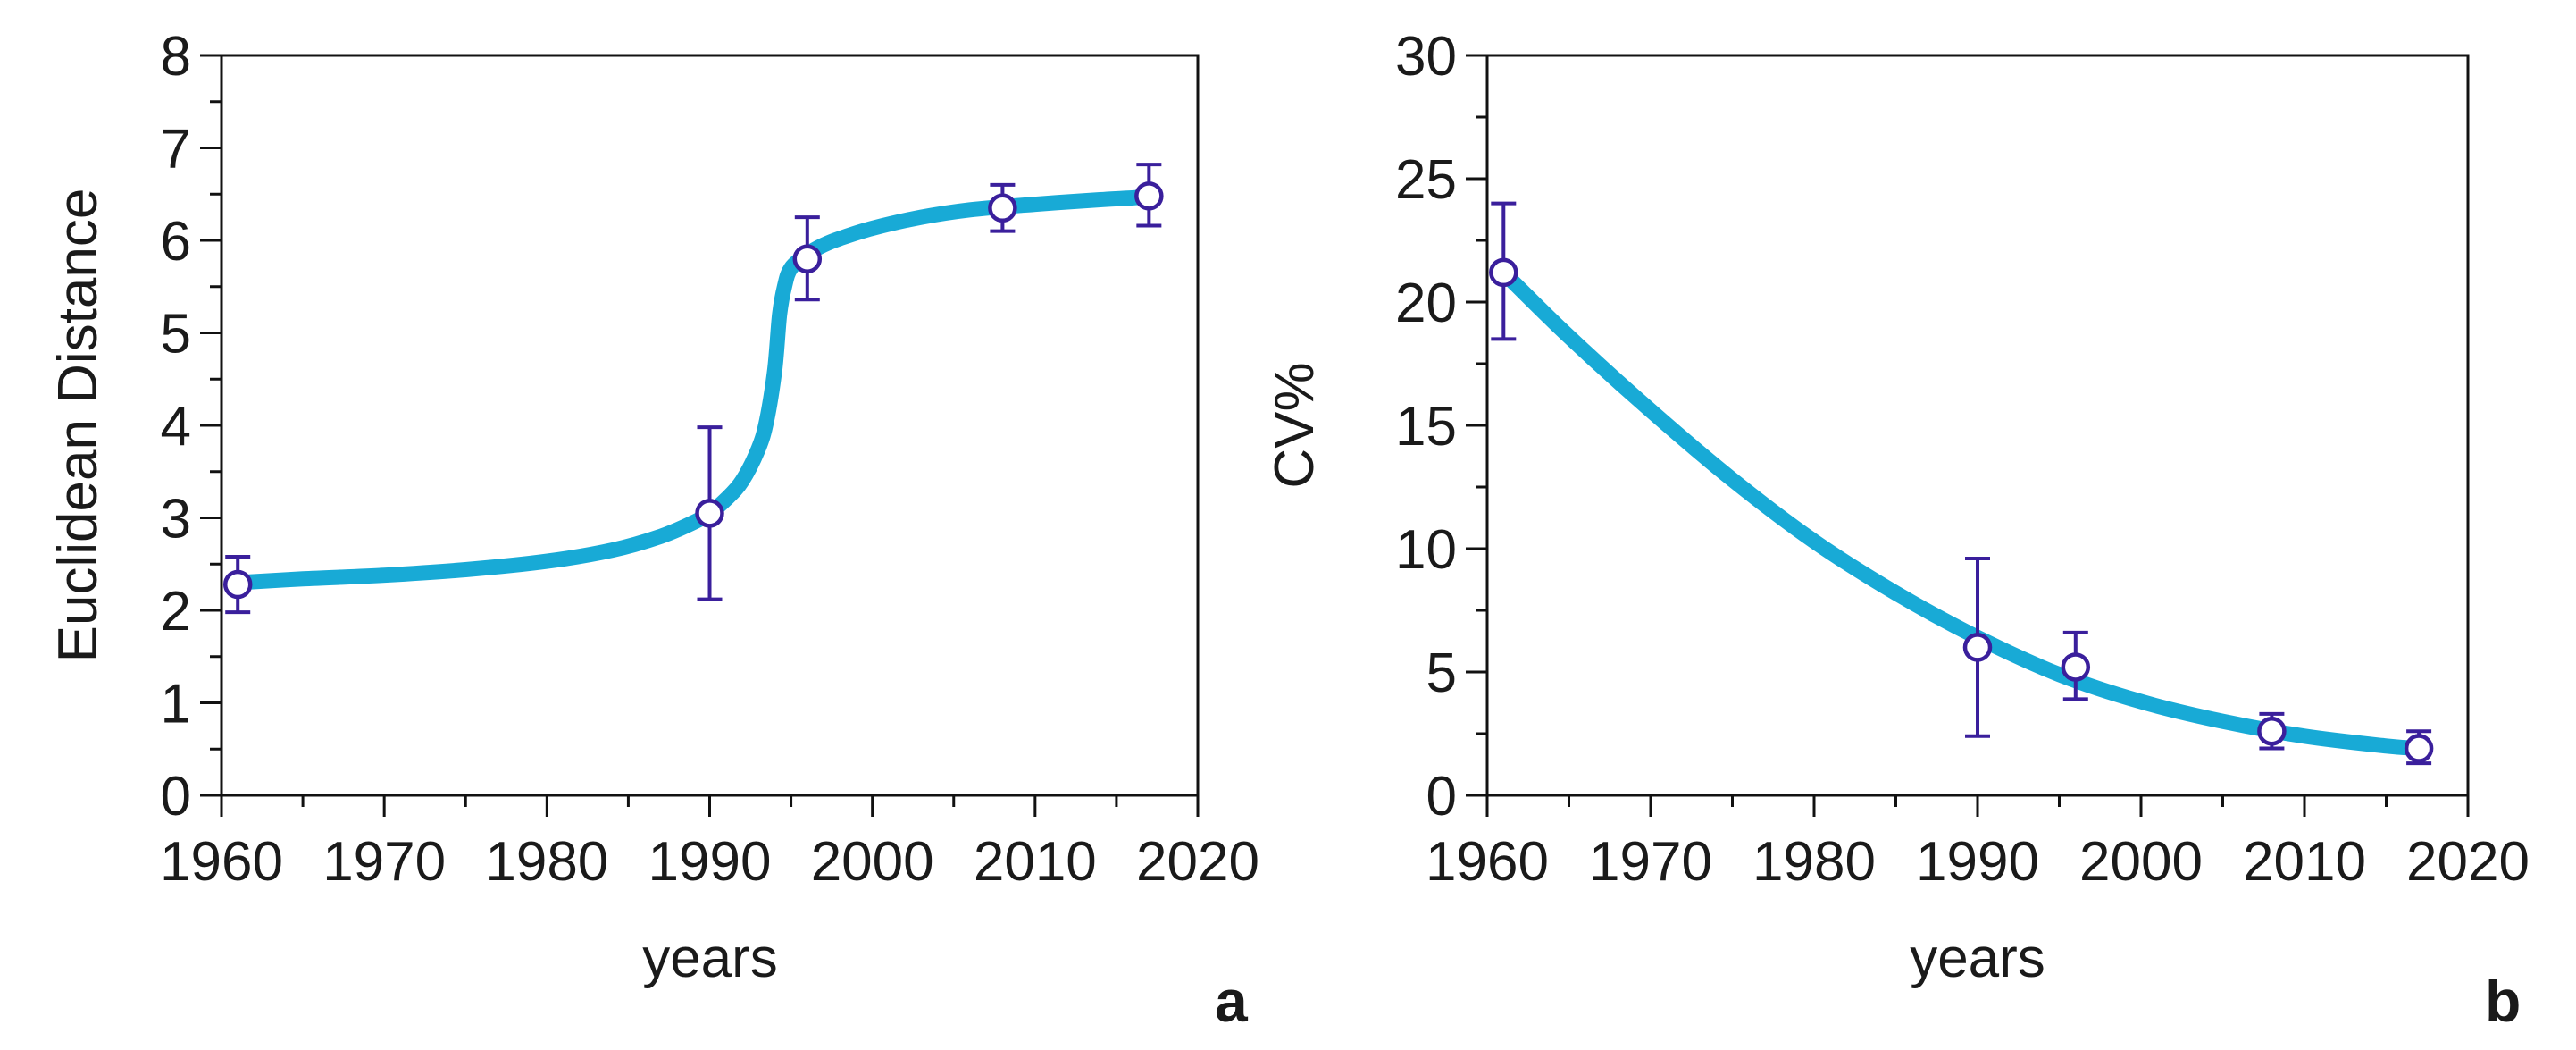 The width and height of the screenshot is (2576, 1050). What do you see at coordinates (2141, 862) in the screenshot?
I see `panel-b-x-tick-label: 2000` at bounding box center [2141, 862].